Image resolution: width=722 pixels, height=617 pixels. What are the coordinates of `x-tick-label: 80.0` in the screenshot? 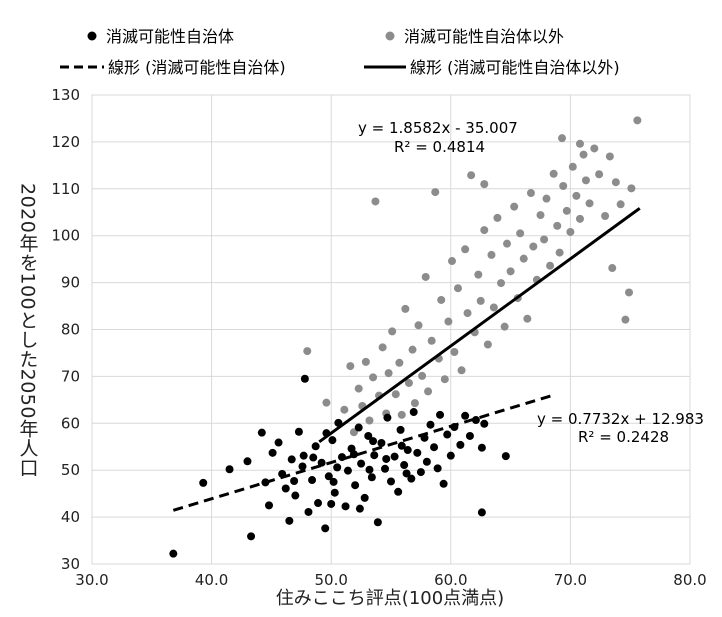 It's located at (689, 580).